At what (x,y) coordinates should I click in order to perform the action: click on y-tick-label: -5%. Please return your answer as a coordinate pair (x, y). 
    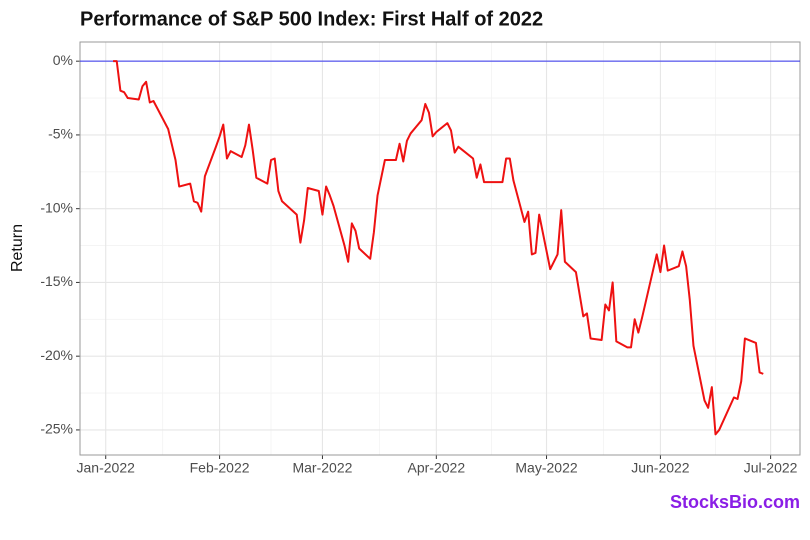
    Looking at the image, I should click on (60, 134).